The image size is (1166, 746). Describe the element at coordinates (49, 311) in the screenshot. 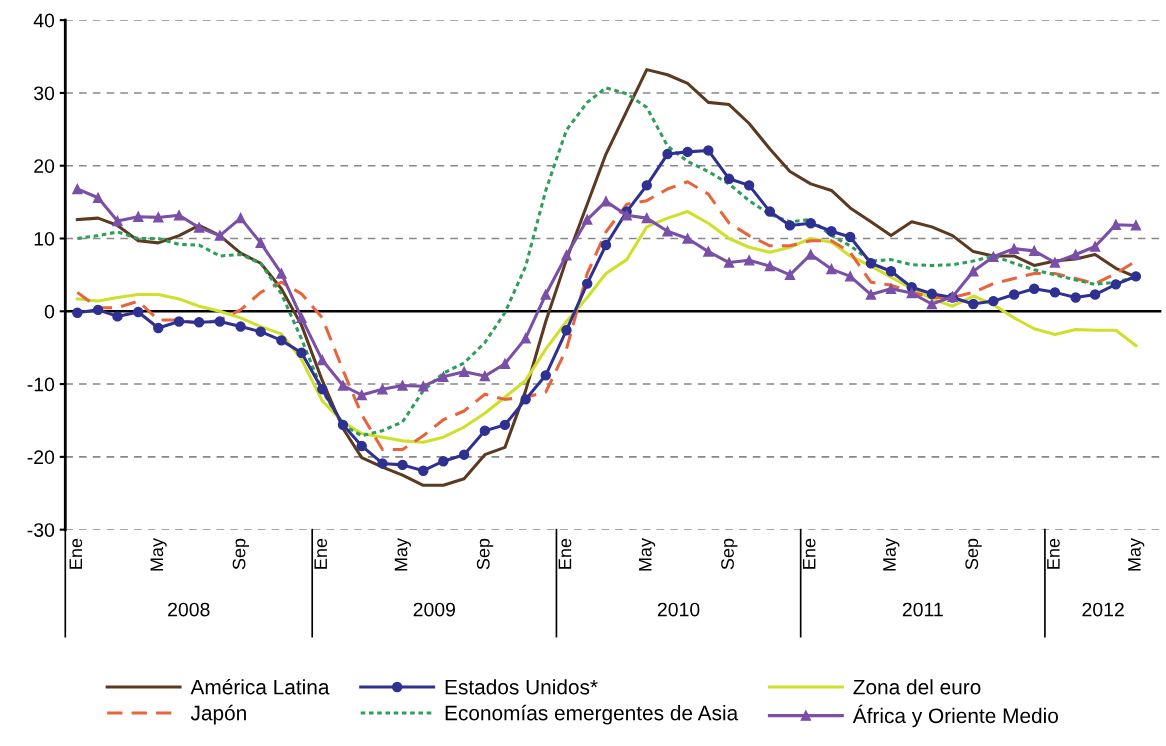

I see `y-tick-label: 0` at that location.